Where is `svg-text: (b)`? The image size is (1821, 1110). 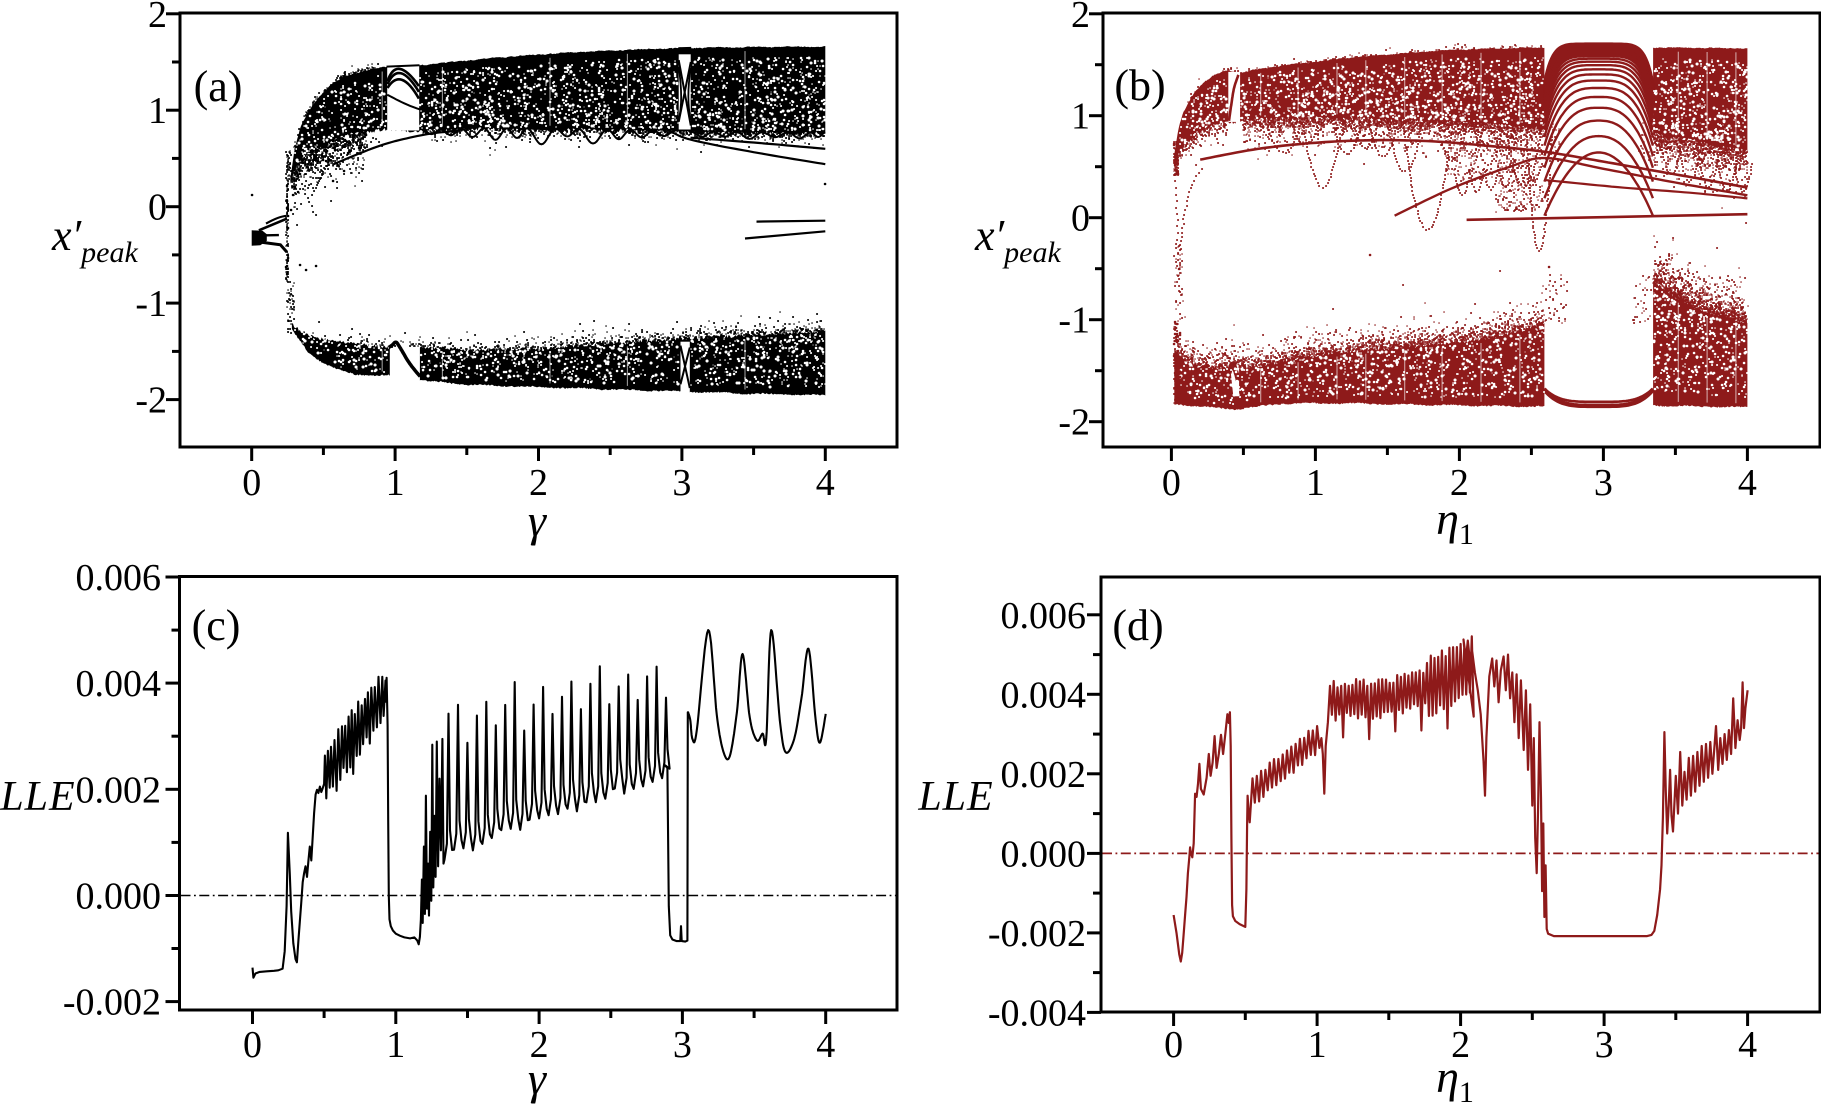 svg-text: (b) is located at coordinates (1139, 85).